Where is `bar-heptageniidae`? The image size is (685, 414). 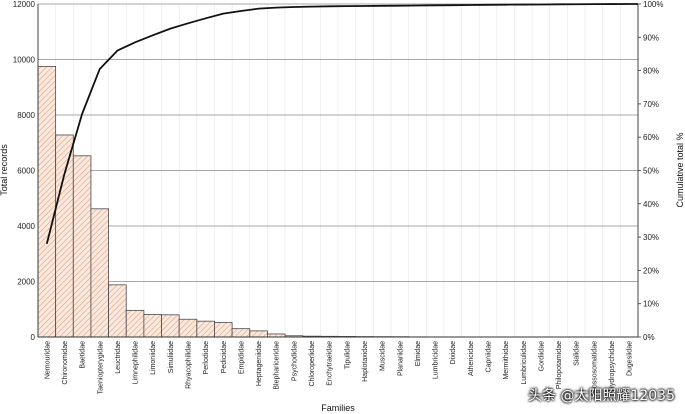
bar-heptageniidae is located at coordinates (258, 334).